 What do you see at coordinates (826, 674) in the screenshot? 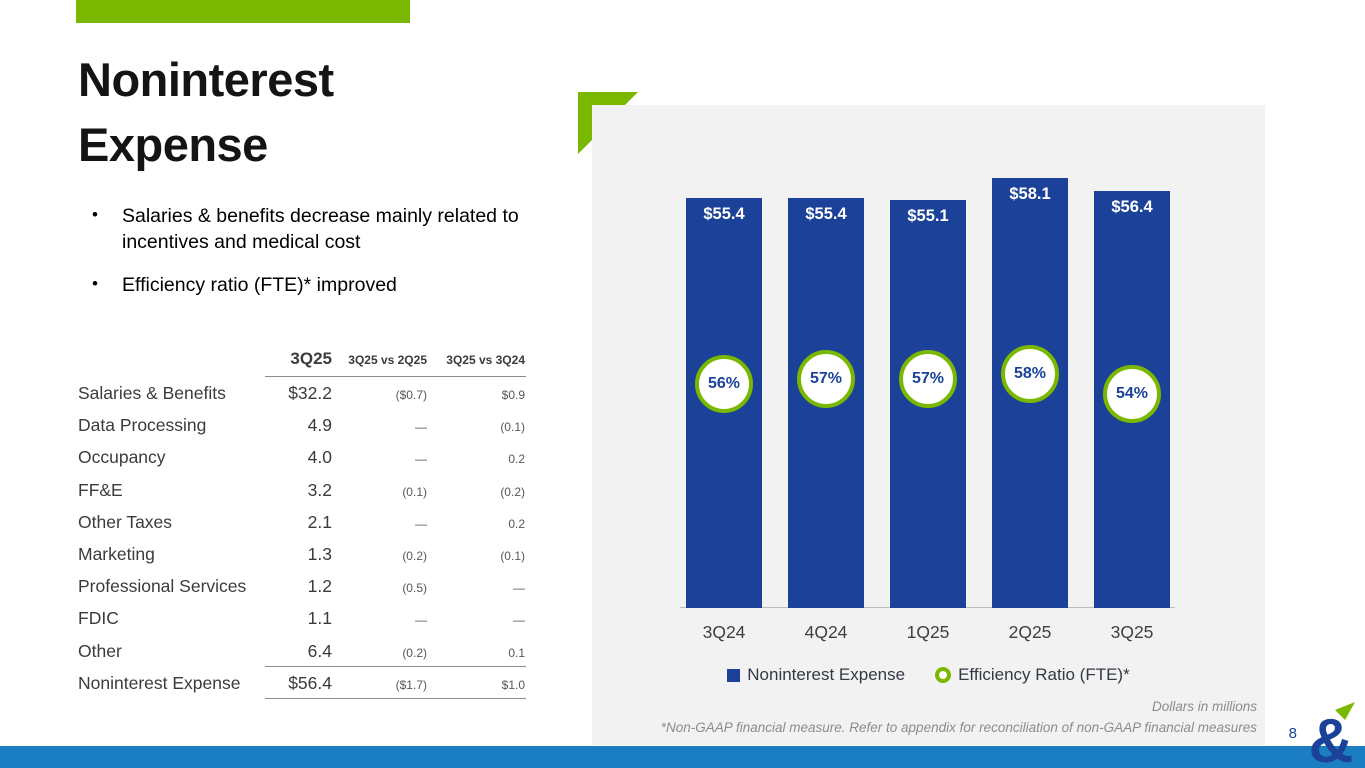
I see `legend-label: Noninterest Expense` at bounding box center [826, 674].